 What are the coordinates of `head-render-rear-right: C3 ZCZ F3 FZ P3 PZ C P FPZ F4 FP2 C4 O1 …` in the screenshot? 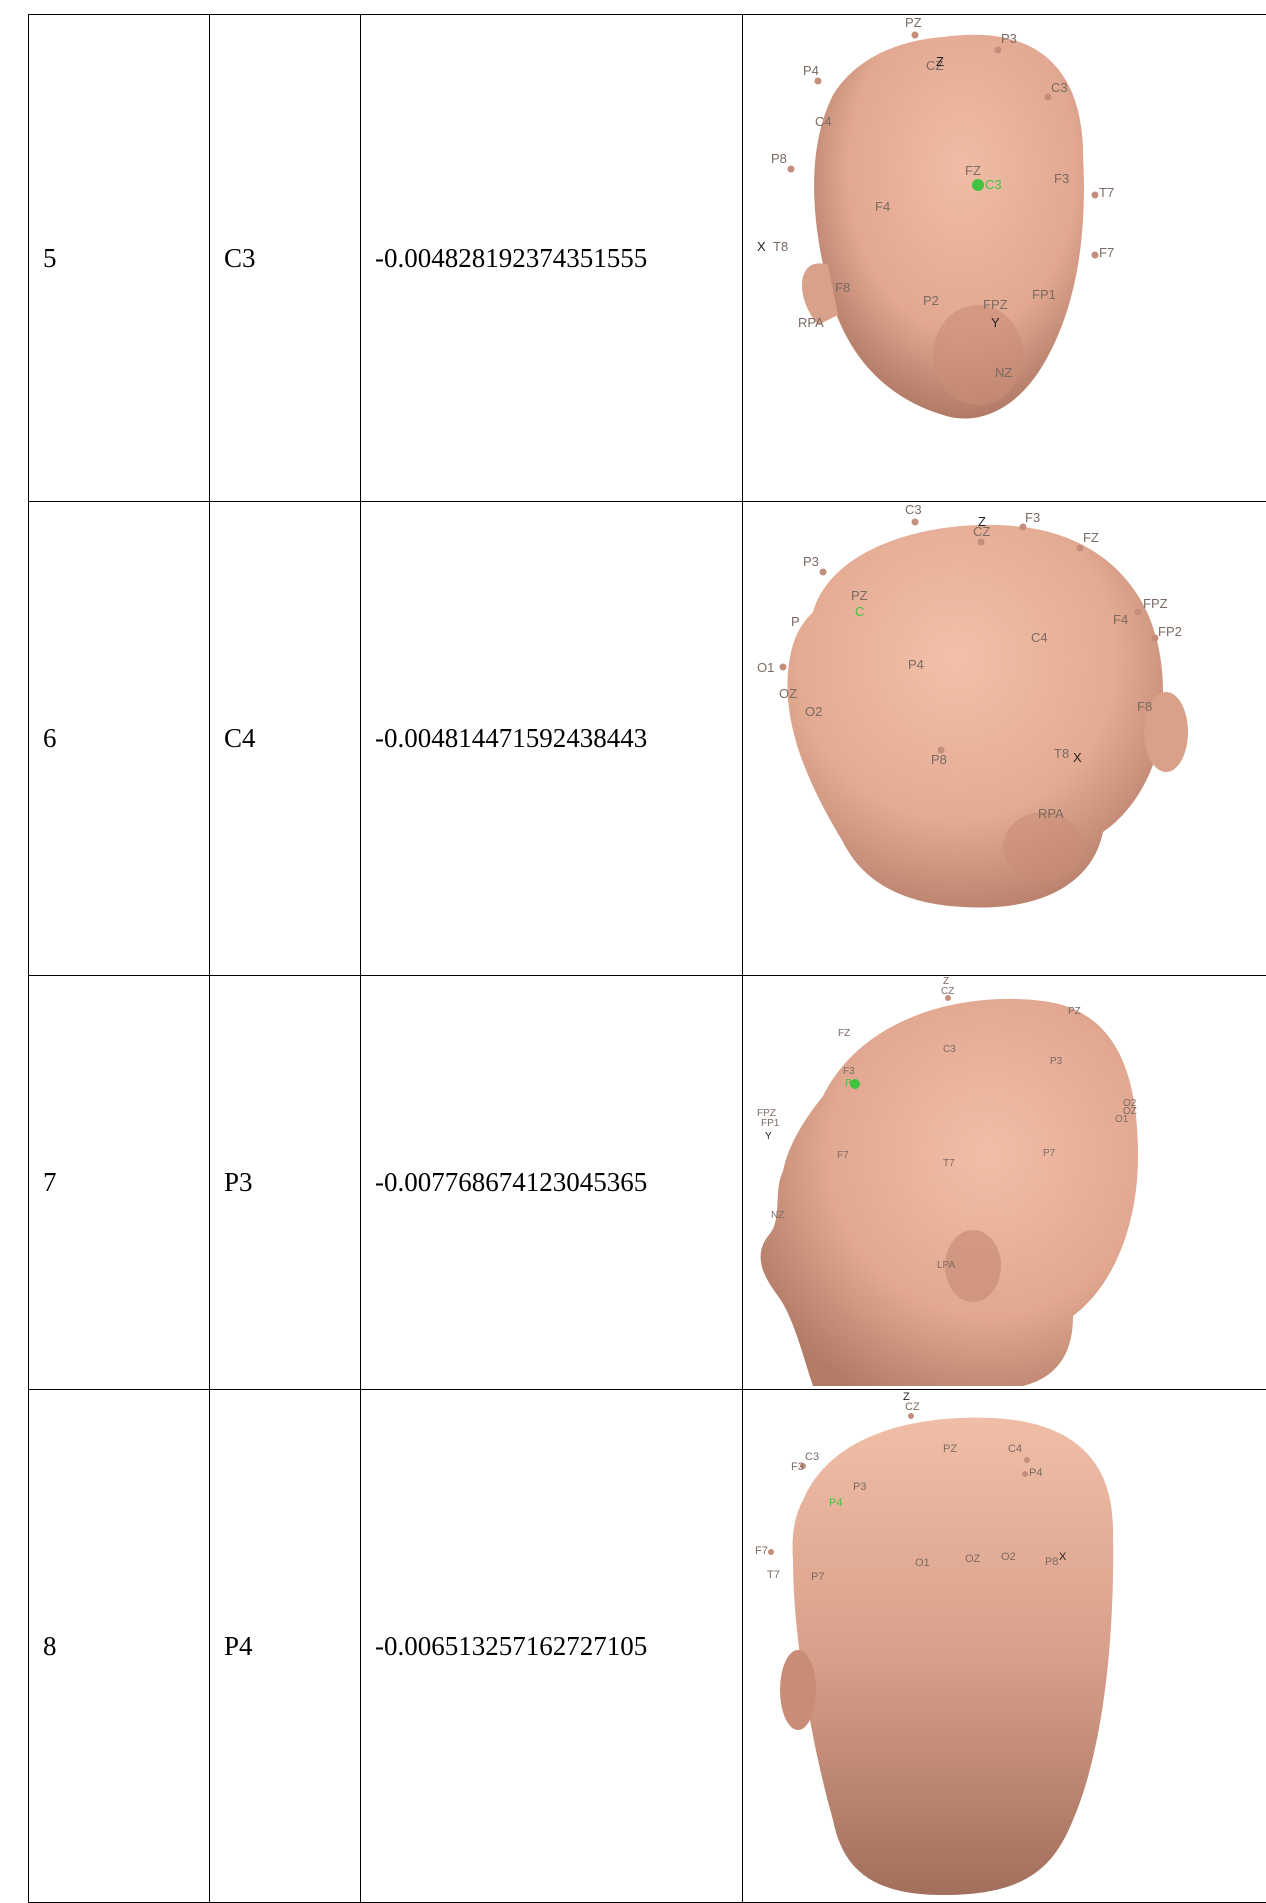 It's located at (1004, 738).